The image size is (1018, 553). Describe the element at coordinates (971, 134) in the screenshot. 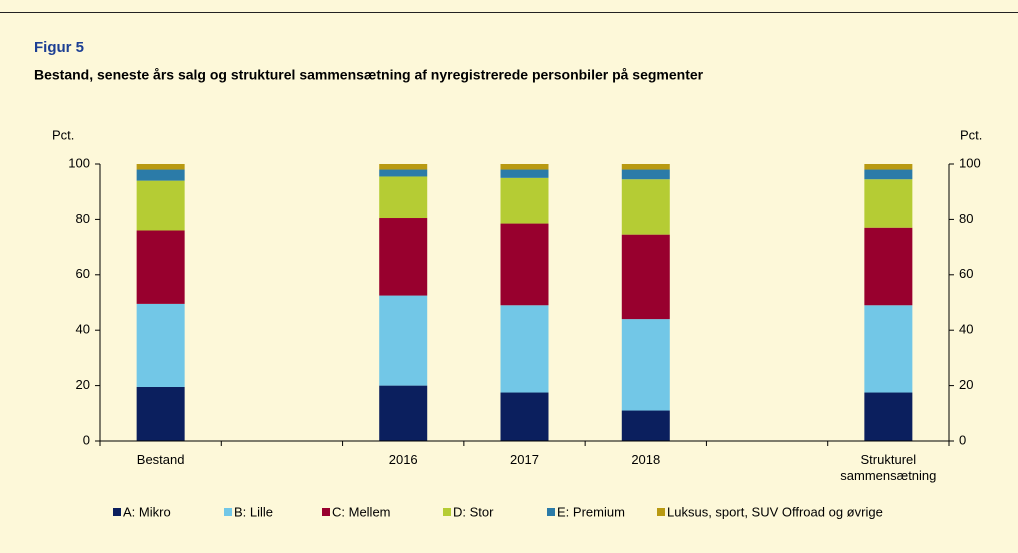

I see `y2-axis-label: Pct.` at that location.